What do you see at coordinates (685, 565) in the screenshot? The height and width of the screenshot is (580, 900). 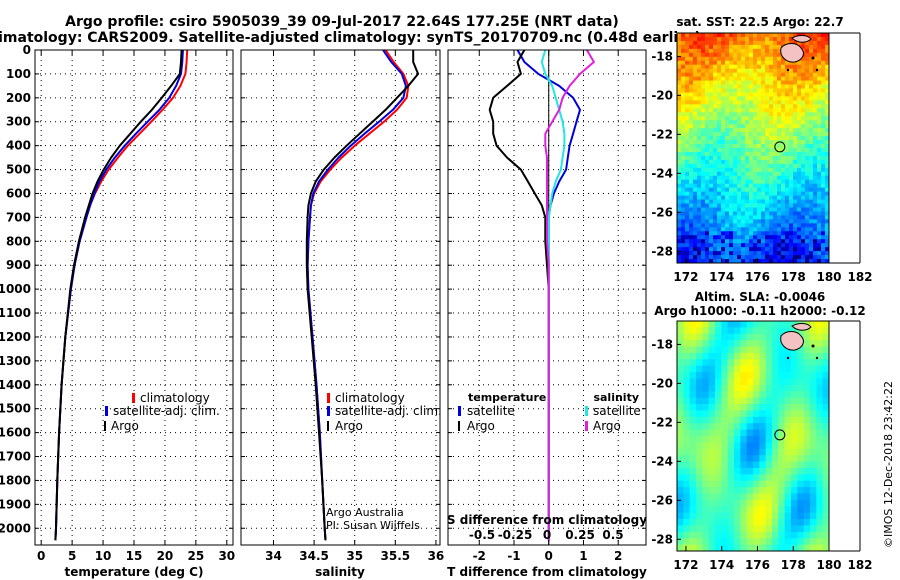 I see `map-lon-label: 172` at bounding box center [685, 565].